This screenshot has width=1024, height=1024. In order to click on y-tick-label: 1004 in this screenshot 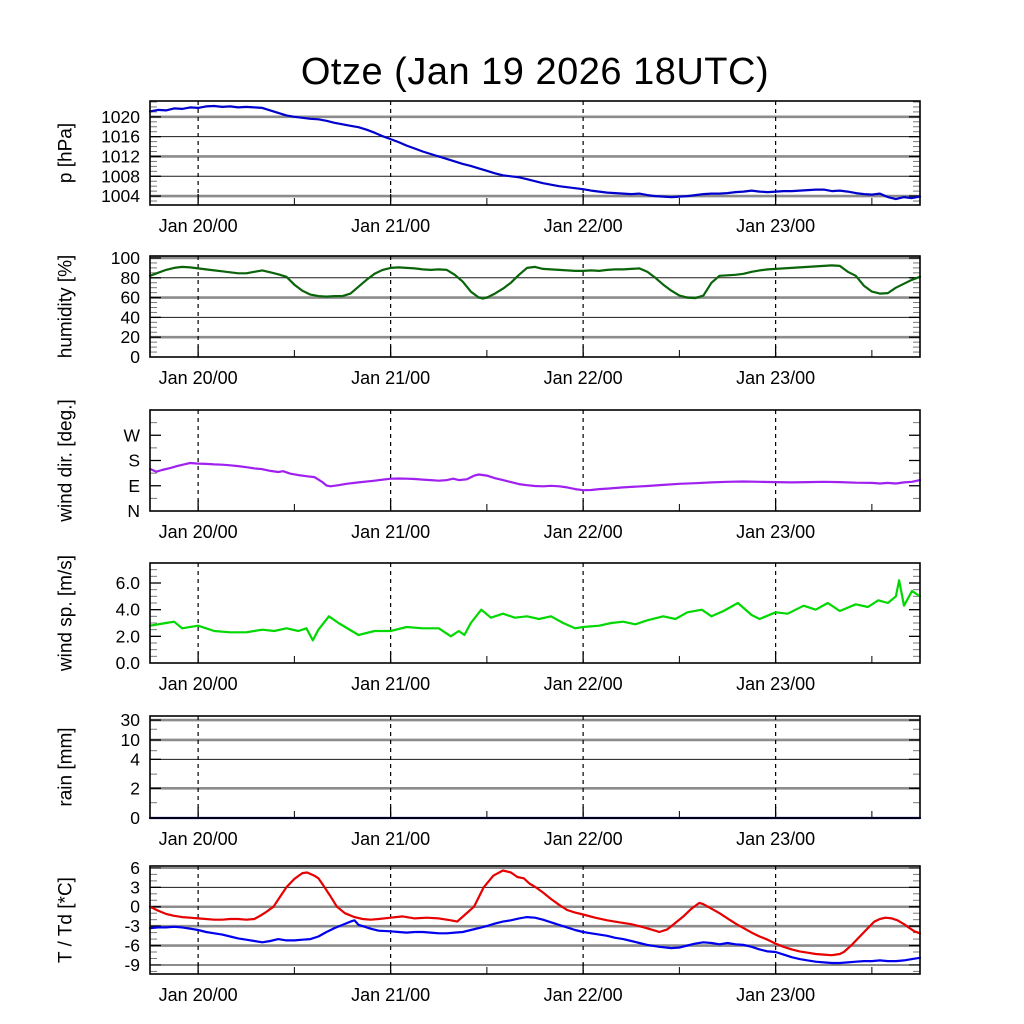, I will do `click(120, 196)`.